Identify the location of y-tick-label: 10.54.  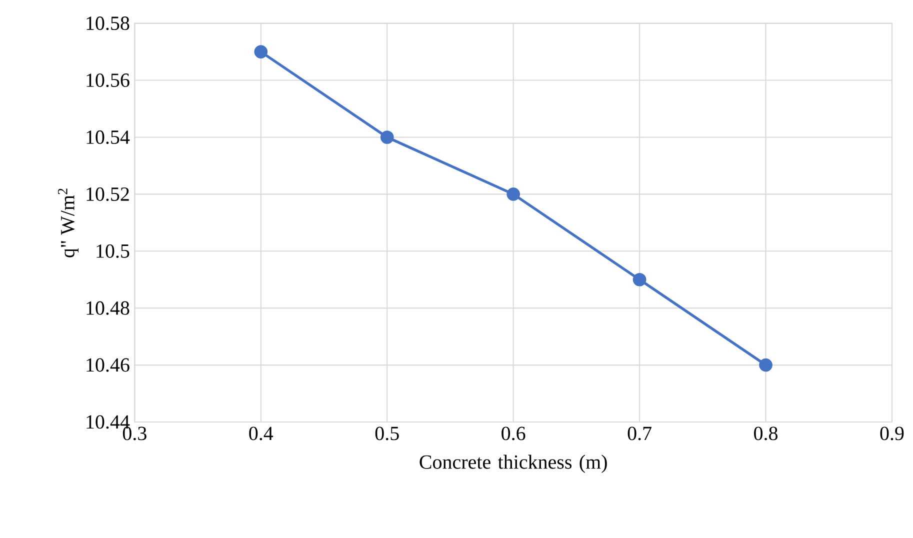
(108, 137).